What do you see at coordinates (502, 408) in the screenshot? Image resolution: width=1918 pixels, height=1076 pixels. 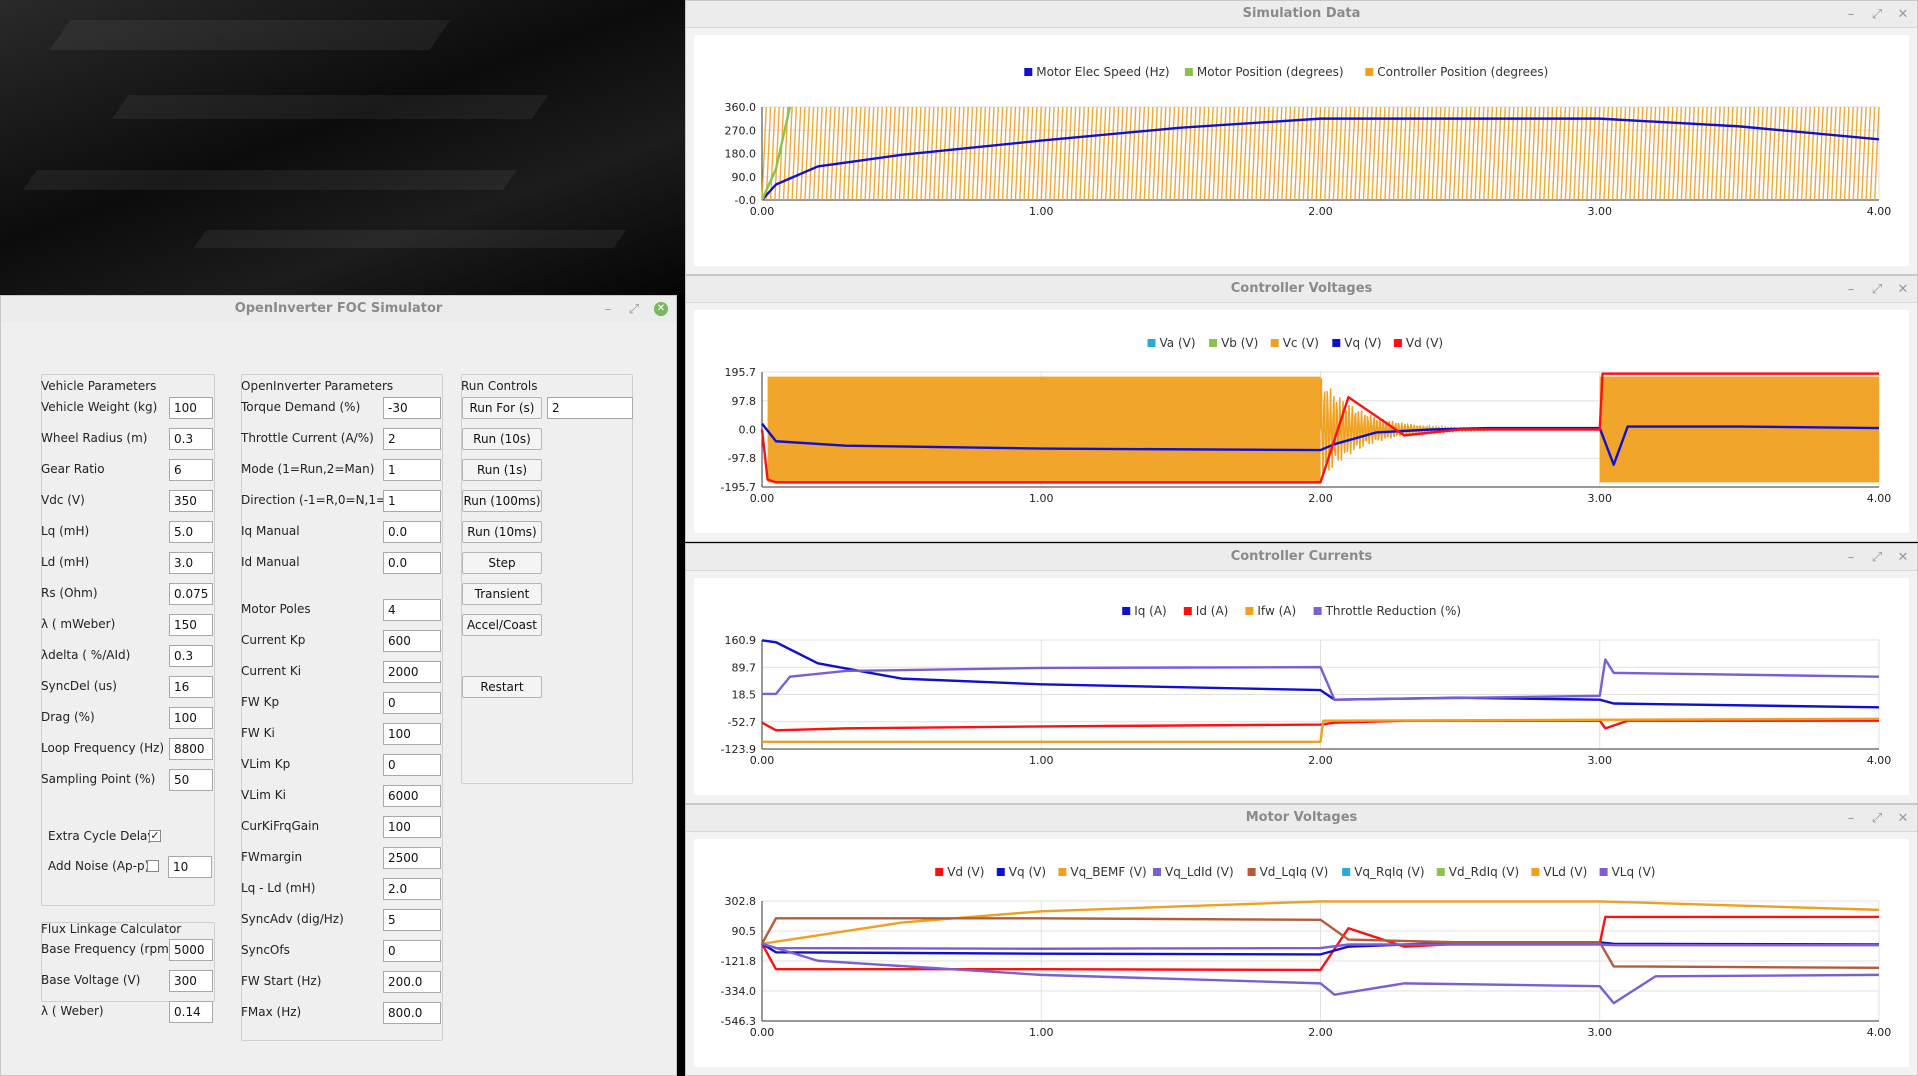 I see `run-for-button: Run For (s)` at bounding box center [502, 408].